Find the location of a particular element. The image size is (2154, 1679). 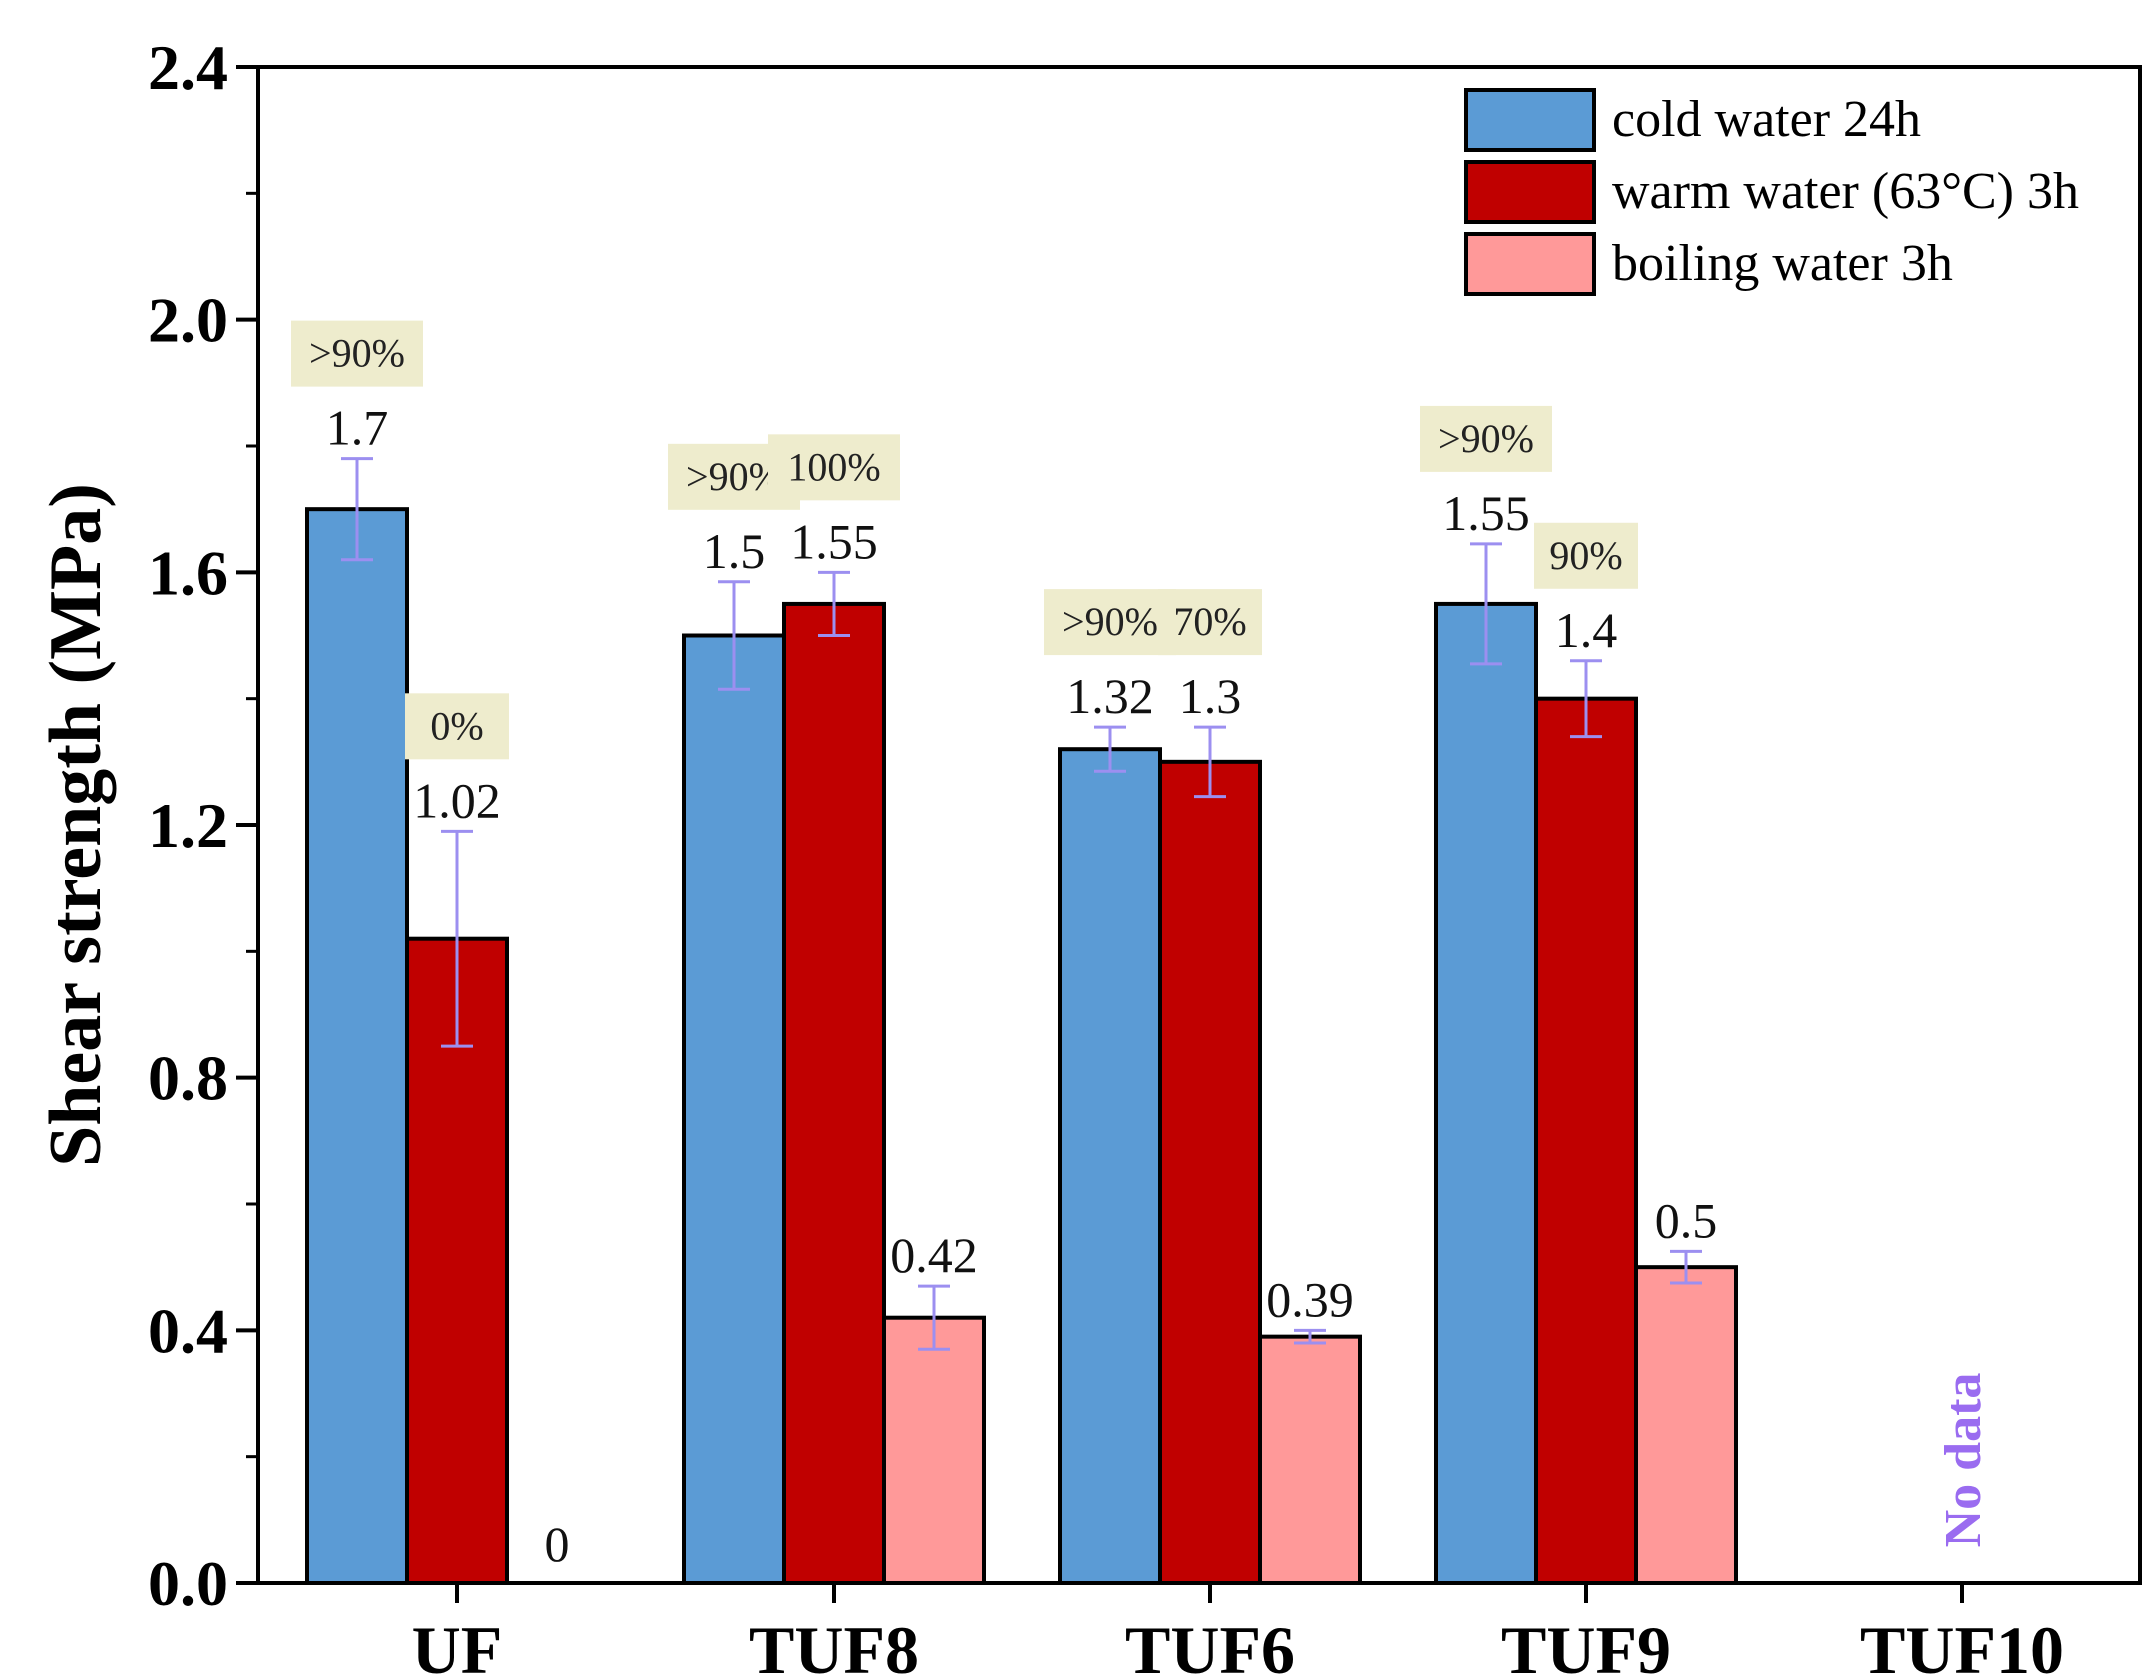

svg-text: 90% is located at coordinates (1585, 555).